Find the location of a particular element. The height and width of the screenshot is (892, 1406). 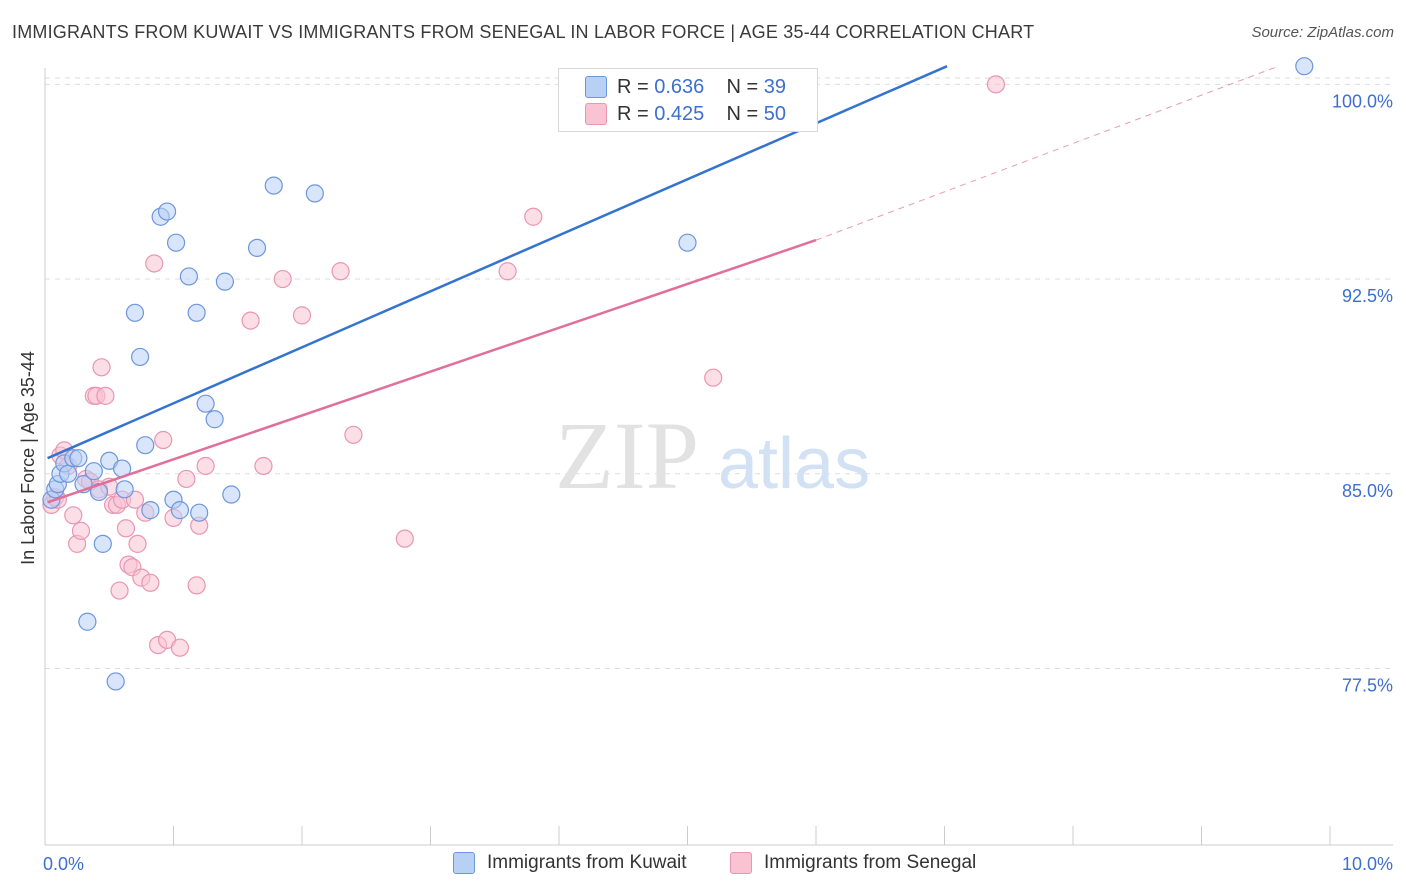

kuwait-n-value: 39 is located at coordinates (775, 86).